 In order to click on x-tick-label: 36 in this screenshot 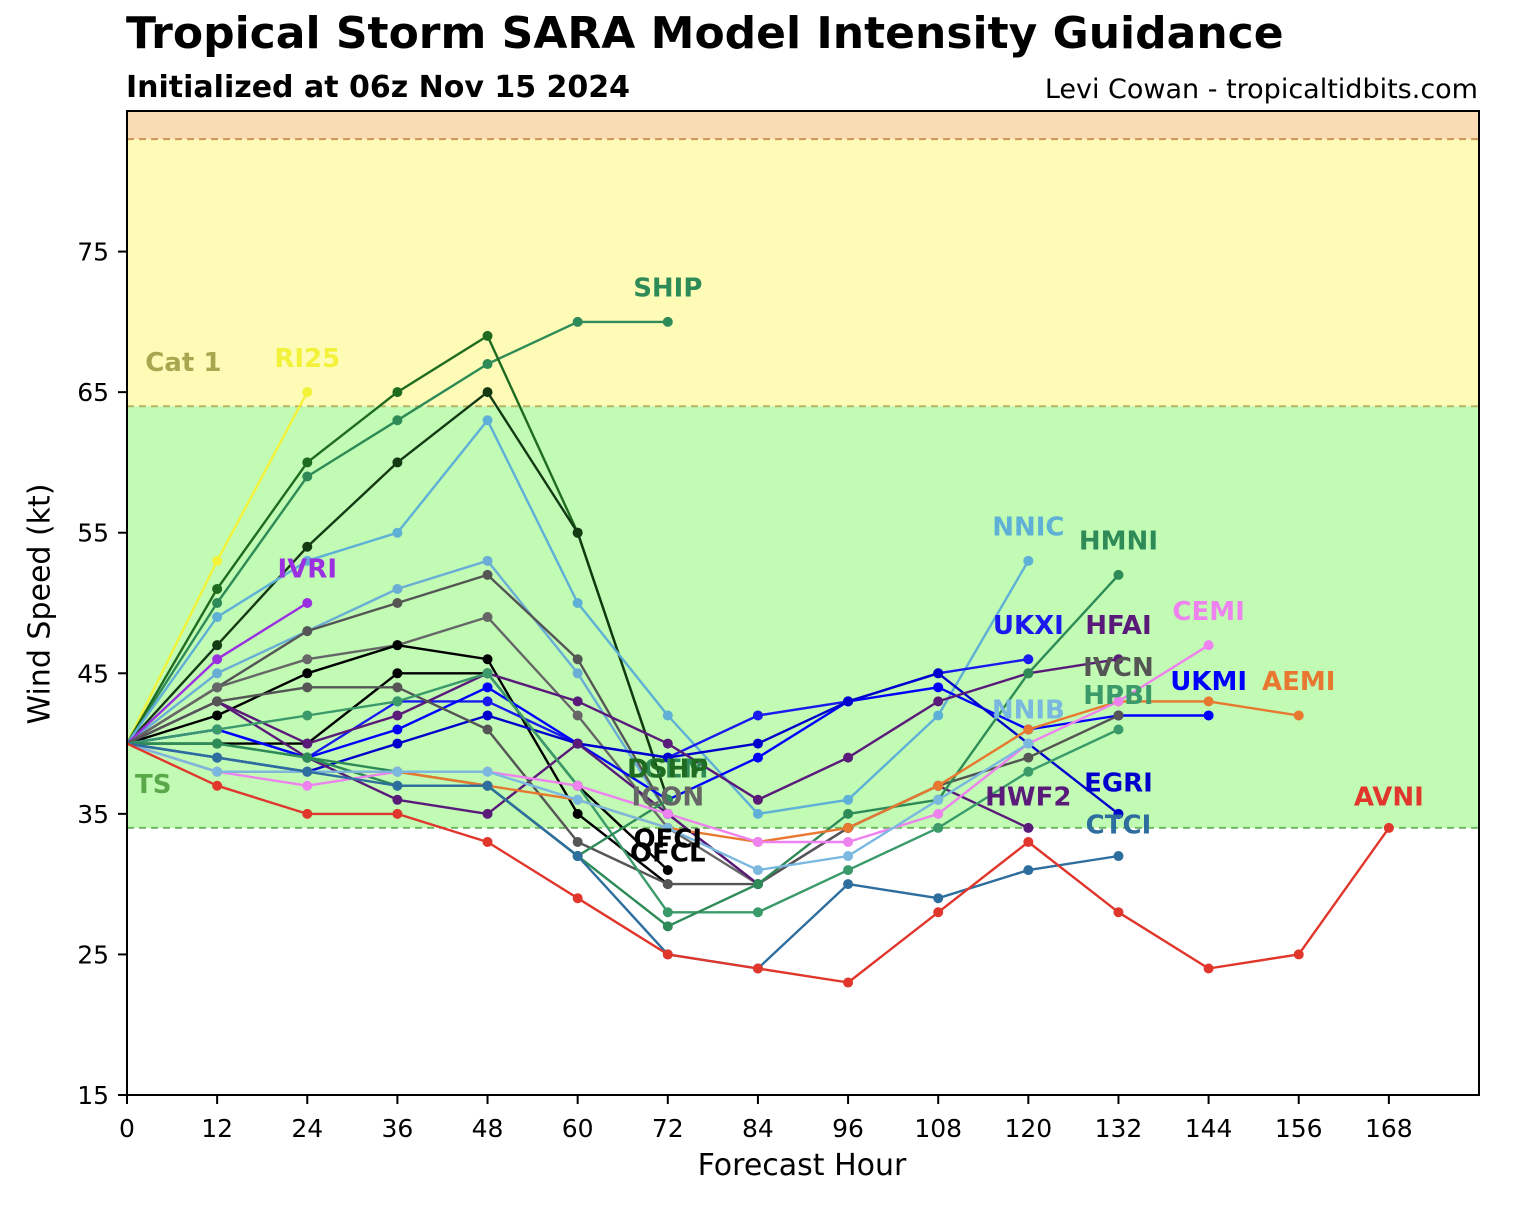, I will do `click(397, 1128)`.